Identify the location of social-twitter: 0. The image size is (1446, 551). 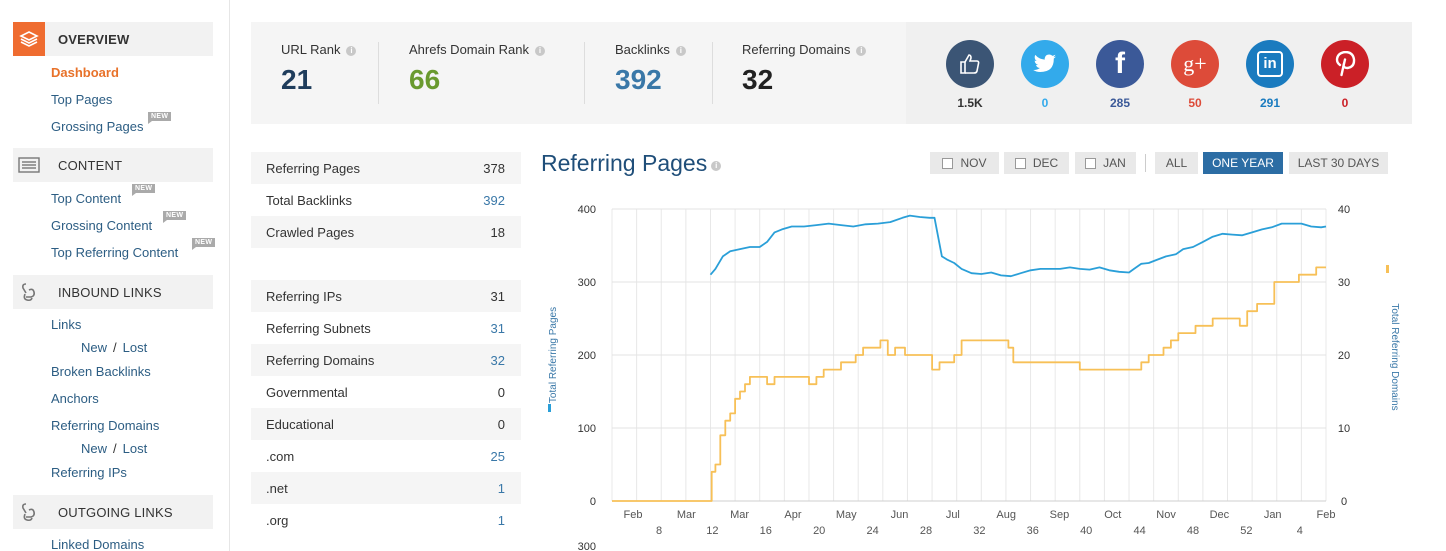
(1045, 75).